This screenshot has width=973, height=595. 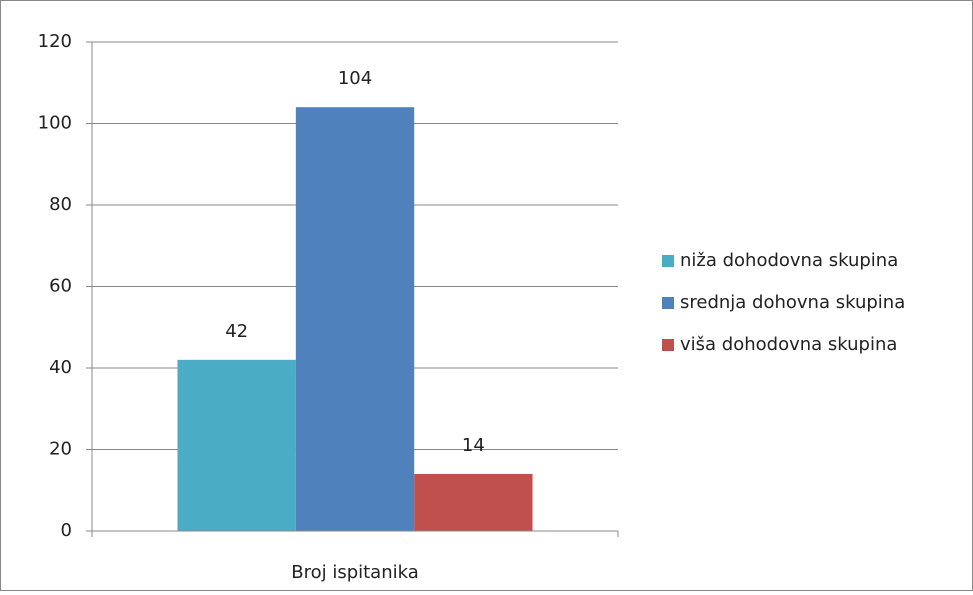 What do you see at coordinates (788, 344) in the screenshot?
I see `legend-label: viša dohodovna skupina` at bounding box center [788, 344].